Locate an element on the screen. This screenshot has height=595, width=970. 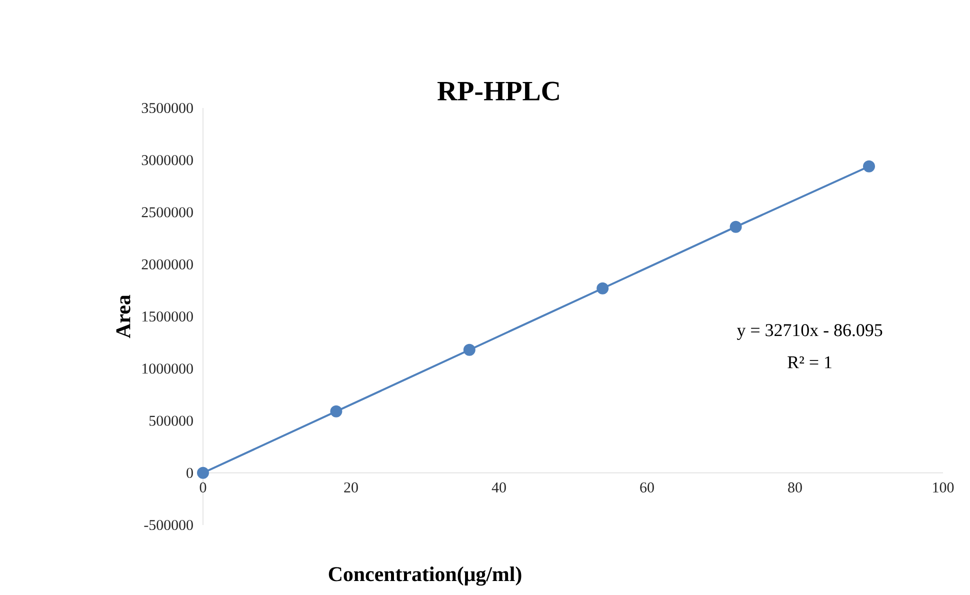
y-tick-label: 1500000 is located at coordinates (167, 316).